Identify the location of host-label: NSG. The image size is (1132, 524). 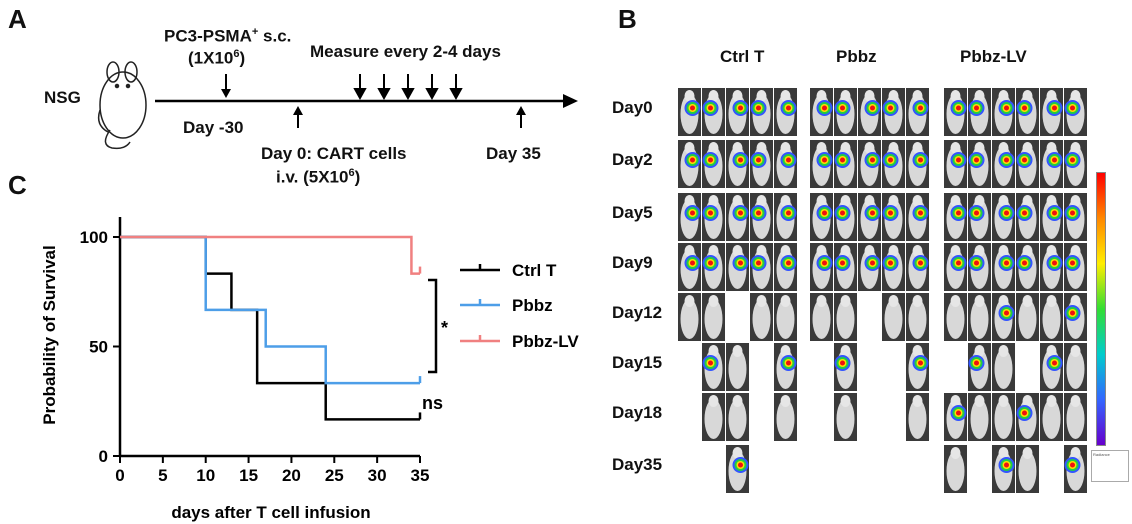
(62, 97).